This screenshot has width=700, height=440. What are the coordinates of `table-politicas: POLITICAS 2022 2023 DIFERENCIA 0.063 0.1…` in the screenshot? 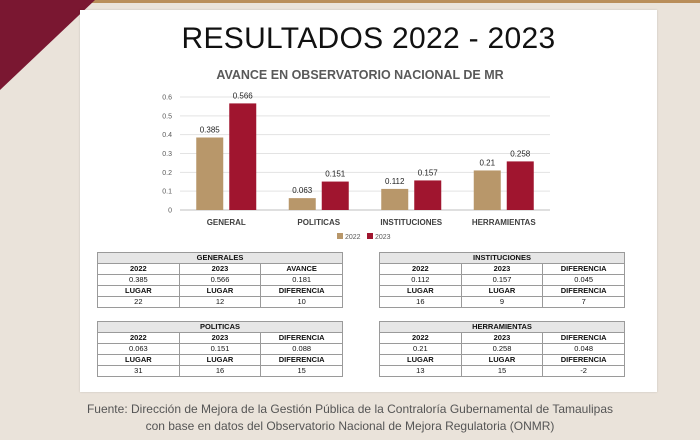 It's located at (220, 349).